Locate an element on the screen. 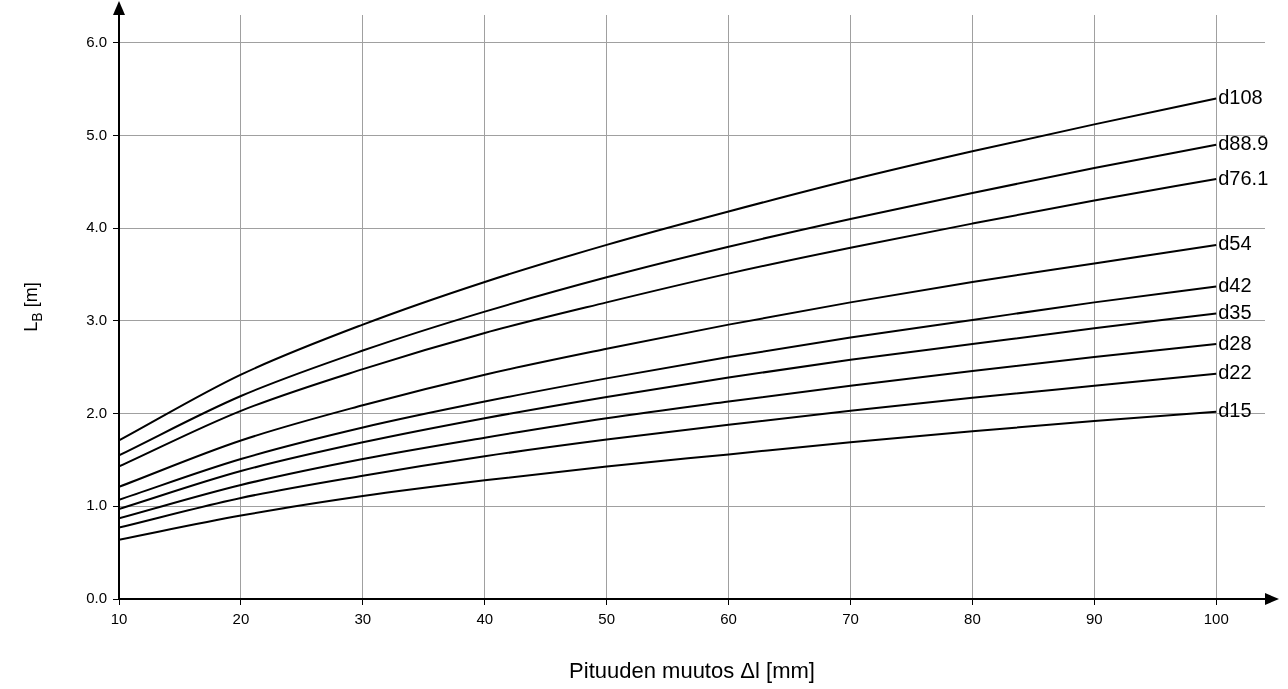  y-tick-label: 3.0 is located at coordinates (96, 320).